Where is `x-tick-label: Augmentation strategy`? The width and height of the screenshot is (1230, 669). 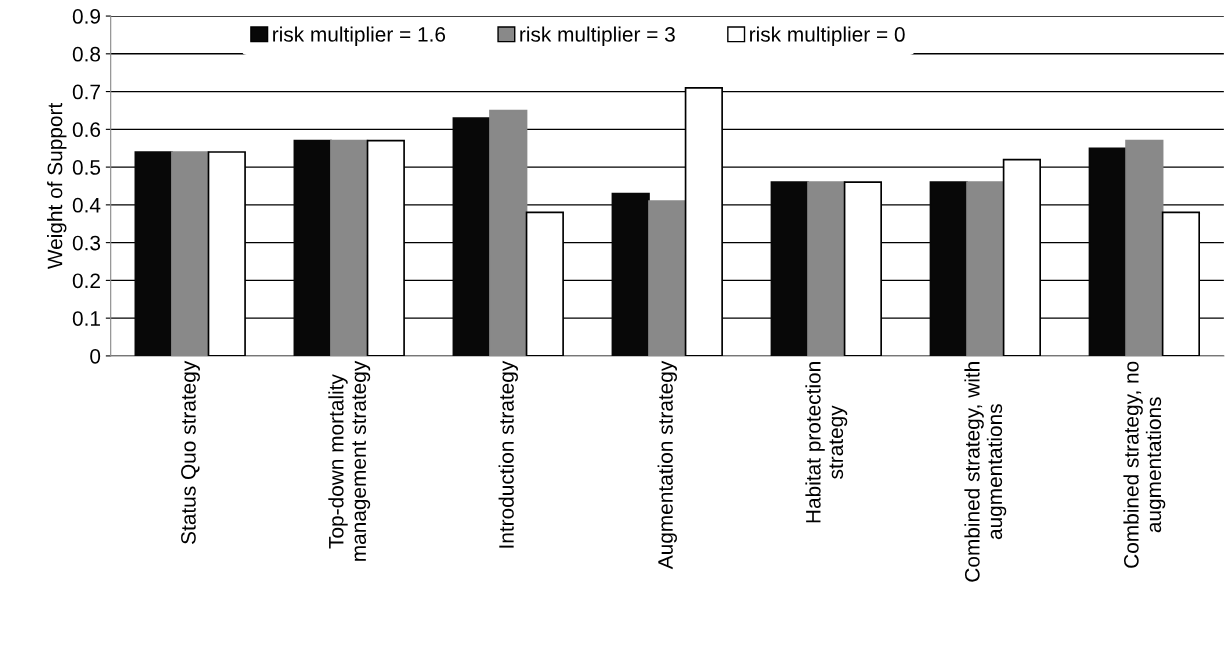 x-tick-label: Augmentation strategy is located at coordinates (667, 465).